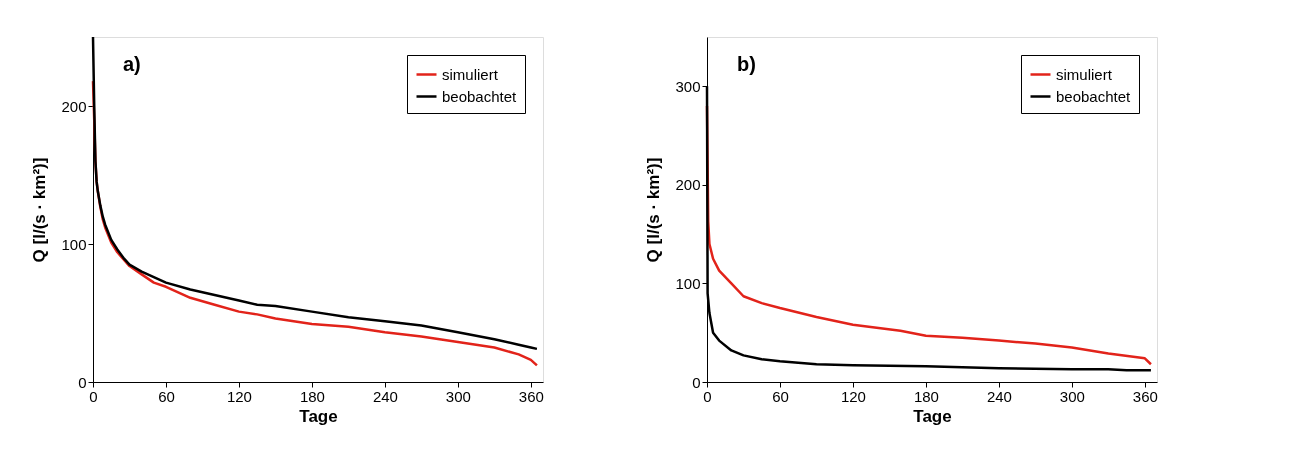  Describe the element at coordinates (688, 86) in the screenshot. I see `y-tick-label: 300` at that location.